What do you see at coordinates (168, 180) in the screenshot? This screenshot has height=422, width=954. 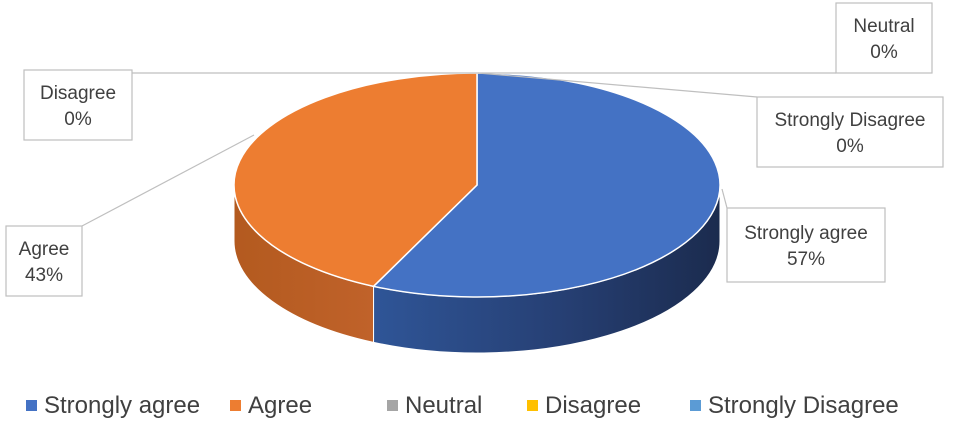 I see `leader-line-agree` at bounding box center [168, 180].